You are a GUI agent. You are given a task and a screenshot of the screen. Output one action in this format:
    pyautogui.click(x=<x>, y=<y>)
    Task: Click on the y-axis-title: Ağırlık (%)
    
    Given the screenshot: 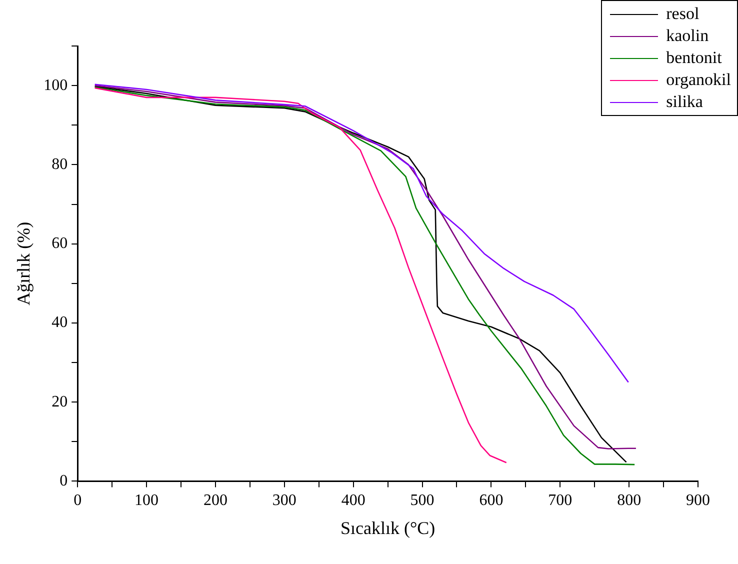 What is the action you would take?
    pyautogui.click(x=24, y=264)
    